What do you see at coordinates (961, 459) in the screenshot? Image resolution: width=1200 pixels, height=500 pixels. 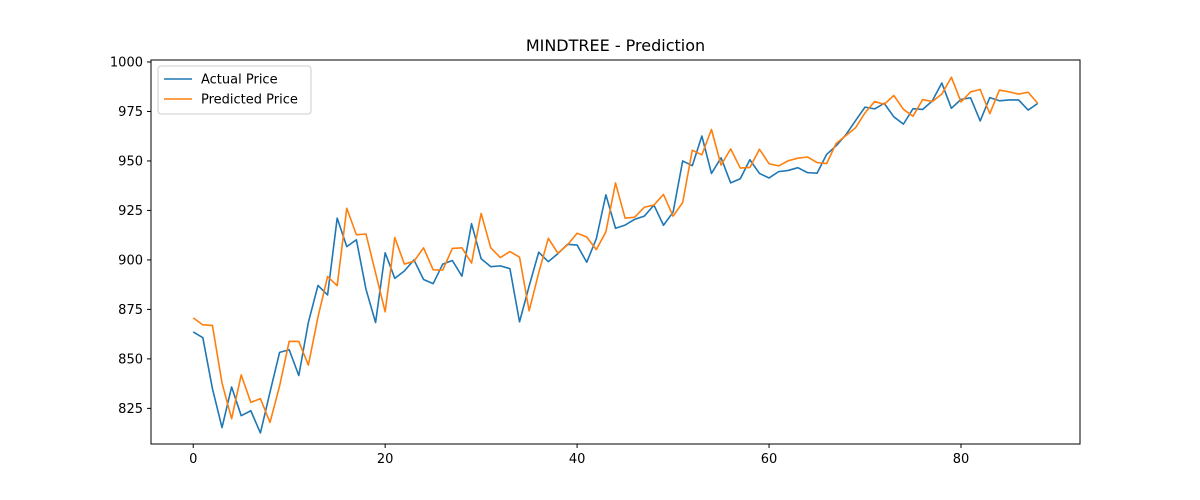 I see `x-tick-label: 80` at bounding box center [961, 459].